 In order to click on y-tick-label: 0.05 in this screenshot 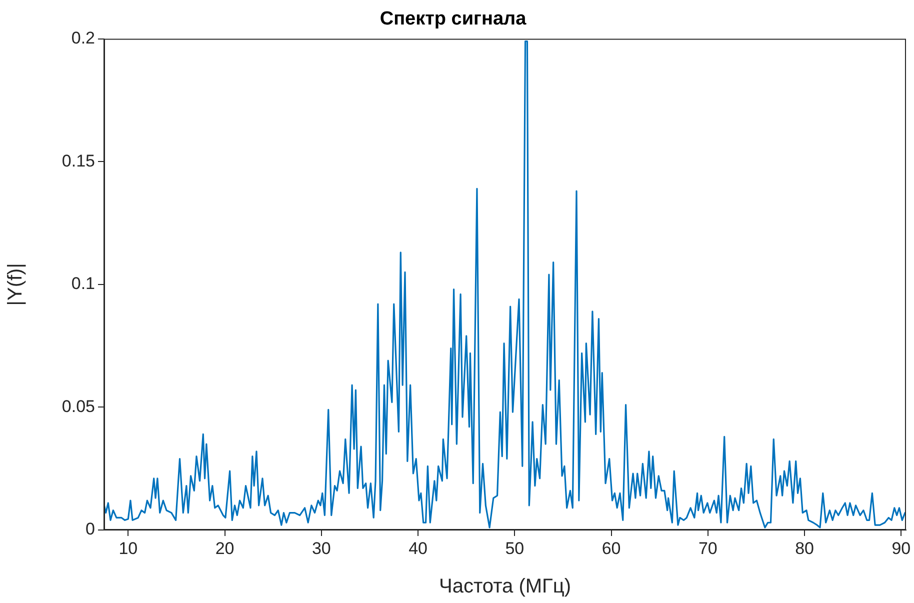, I will do `click(78, 406)`.